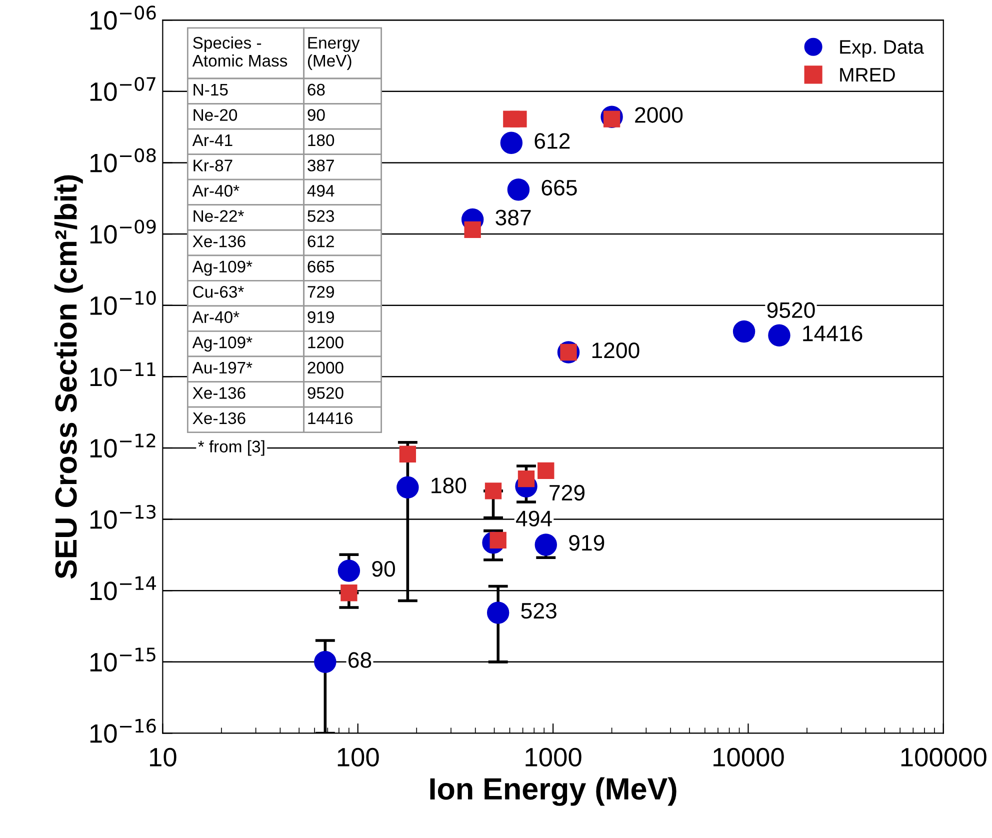 The height and width of the screenshot is (838, 992). I want to click on annotation: * from [3], so click(231, 448).